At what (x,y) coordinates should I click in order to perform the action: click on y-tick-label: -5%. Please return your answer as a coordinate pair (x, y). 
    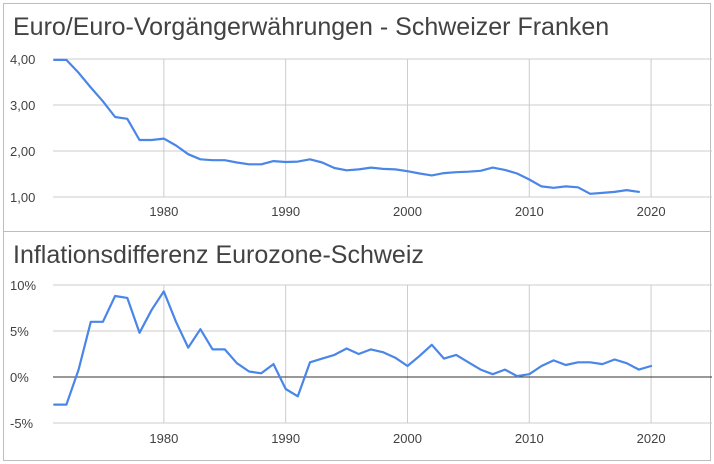
    Looking at the image, I should click on (22, 423).